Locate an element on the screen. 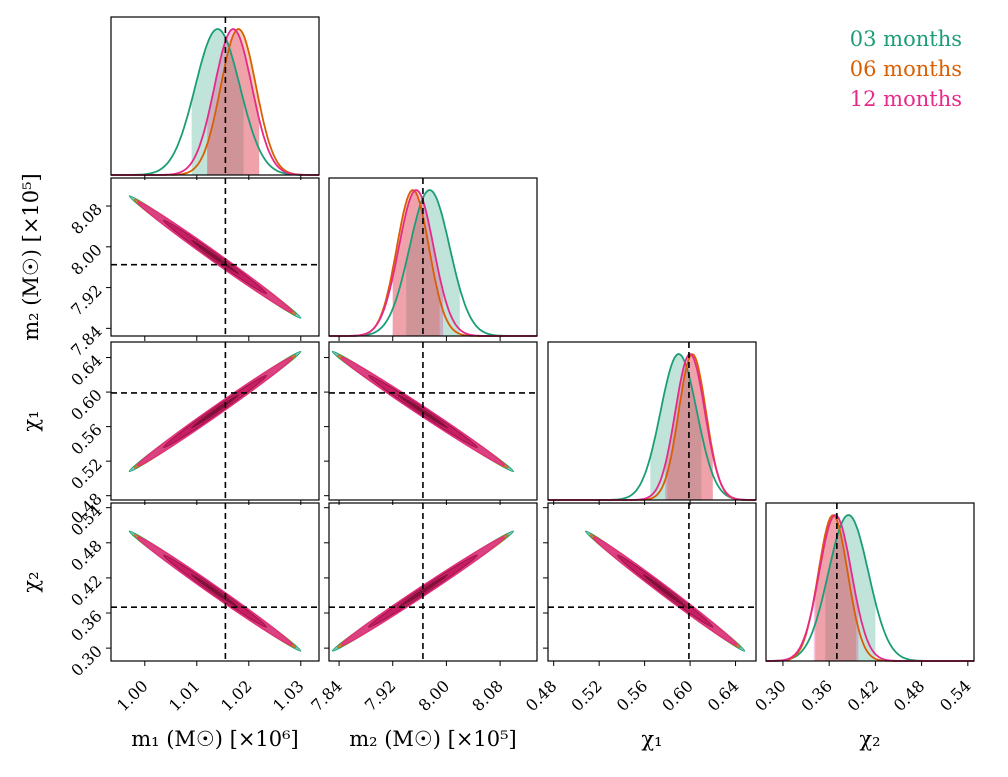 The image size is (1008, 777). x-tick-label-chi1: 0.60 is located at coordinates (677, 695).